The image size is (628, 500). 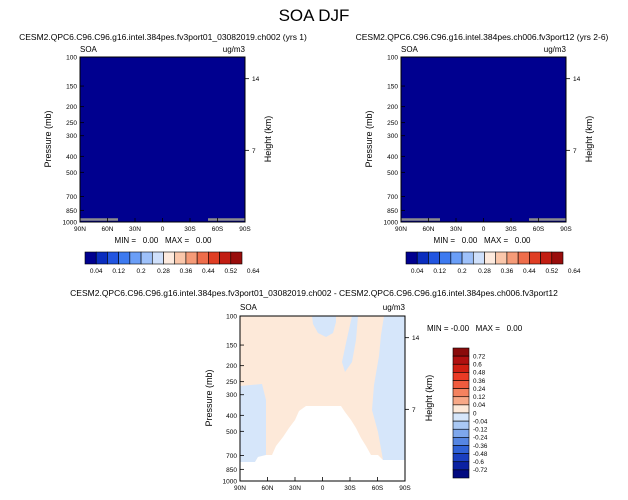 I want to click on plot-field, so click(x=483, y=139).